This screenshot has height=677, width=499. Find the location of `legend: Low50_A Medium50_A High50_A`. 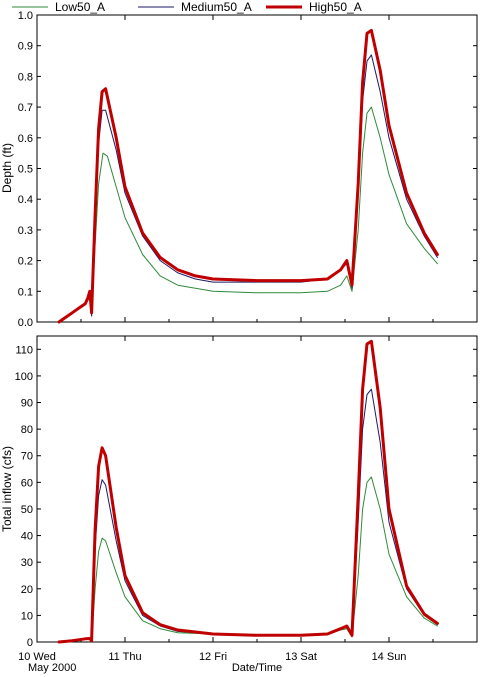

legend: Low50_A Medium50_A High50_A is located at coordinates (187, 7).